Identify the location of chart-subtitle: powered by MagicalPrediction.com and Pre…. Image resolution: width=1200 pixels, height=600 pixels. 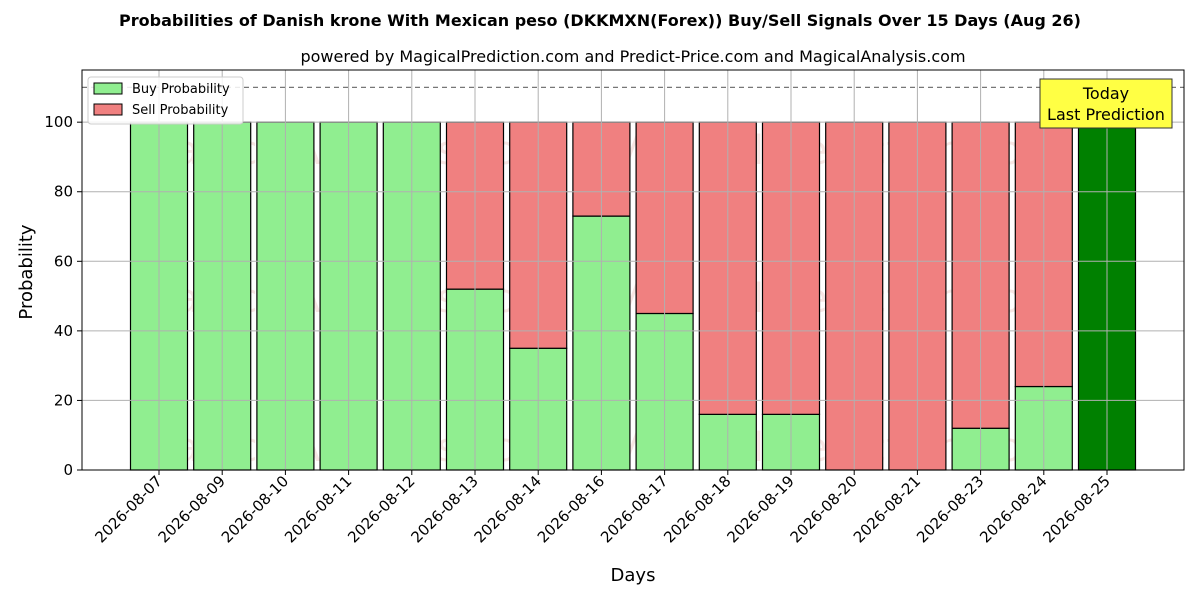
(632, 56).